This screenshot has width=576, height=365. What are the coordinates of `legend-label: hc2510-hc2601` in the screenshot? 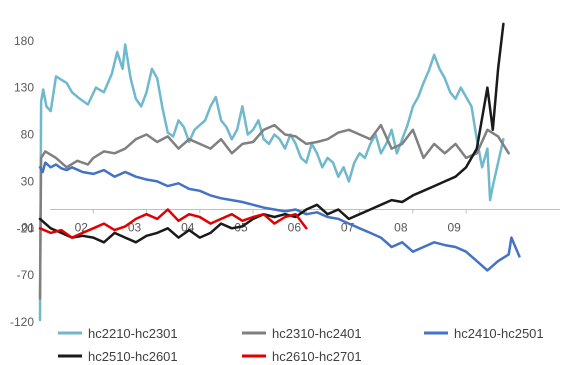 It's located at (133, 356).